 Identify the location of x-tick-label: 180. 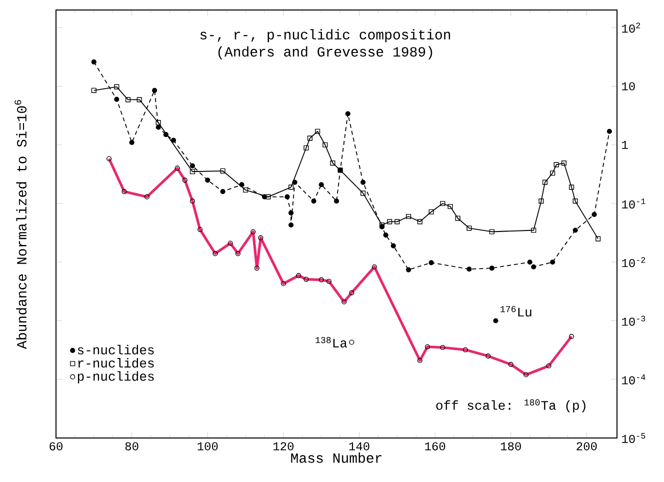
(510, 446).